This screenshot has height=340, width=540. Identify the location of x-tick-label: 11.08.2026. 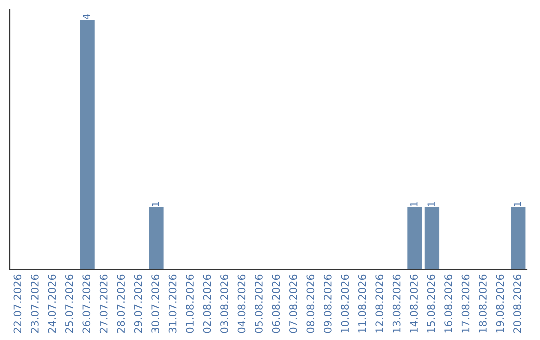
(362, 303).